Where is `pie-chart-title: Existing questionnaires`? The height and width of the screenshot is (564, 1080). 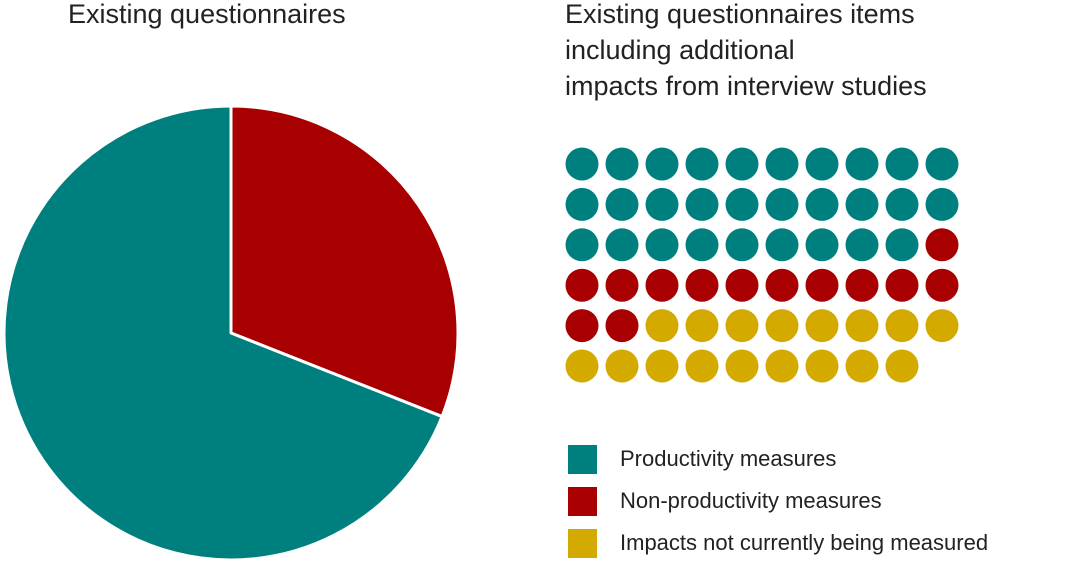
pie-chart-title: Existing questionnaires is located at coordinates (207, 14).